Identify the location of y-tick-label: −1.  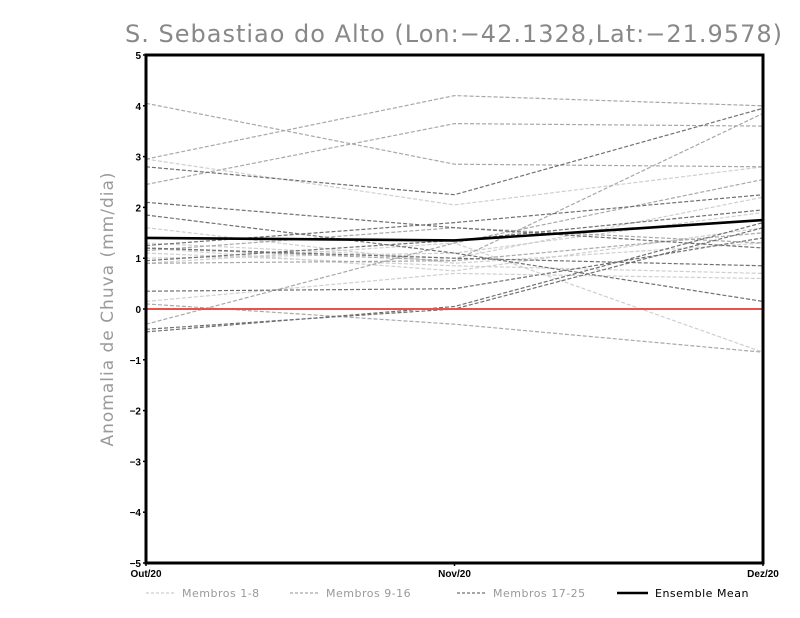
(136, 361).